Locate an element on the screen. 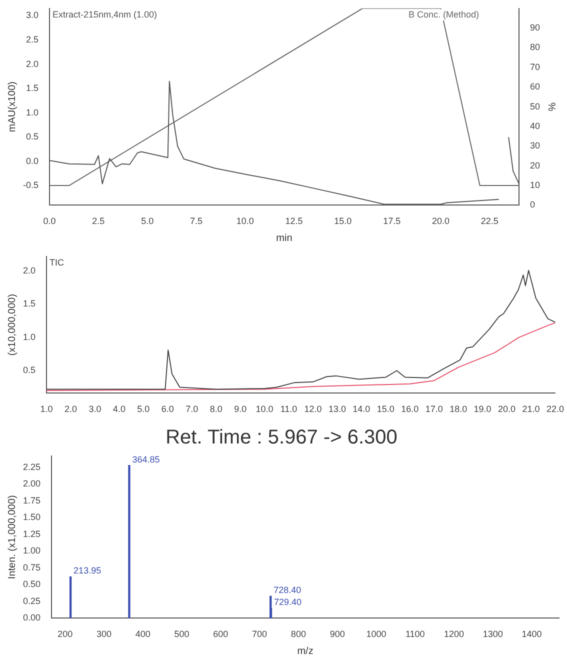 The image size is (567, 661). x-tick-label: 17.0 is located at coordinates (434, 409).